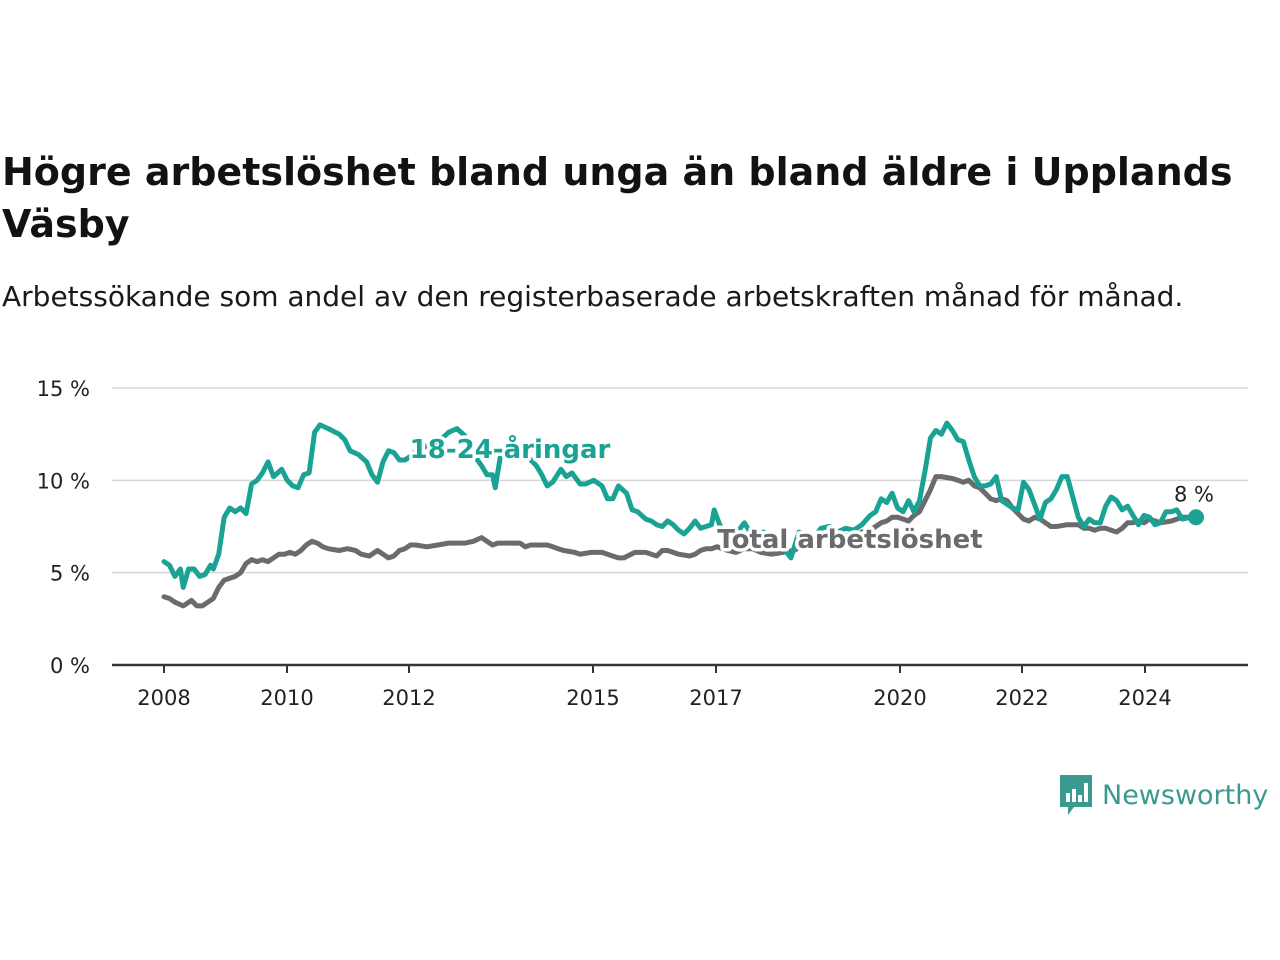  I want to click on y-tick-label: 10 %, so click(63, 481).